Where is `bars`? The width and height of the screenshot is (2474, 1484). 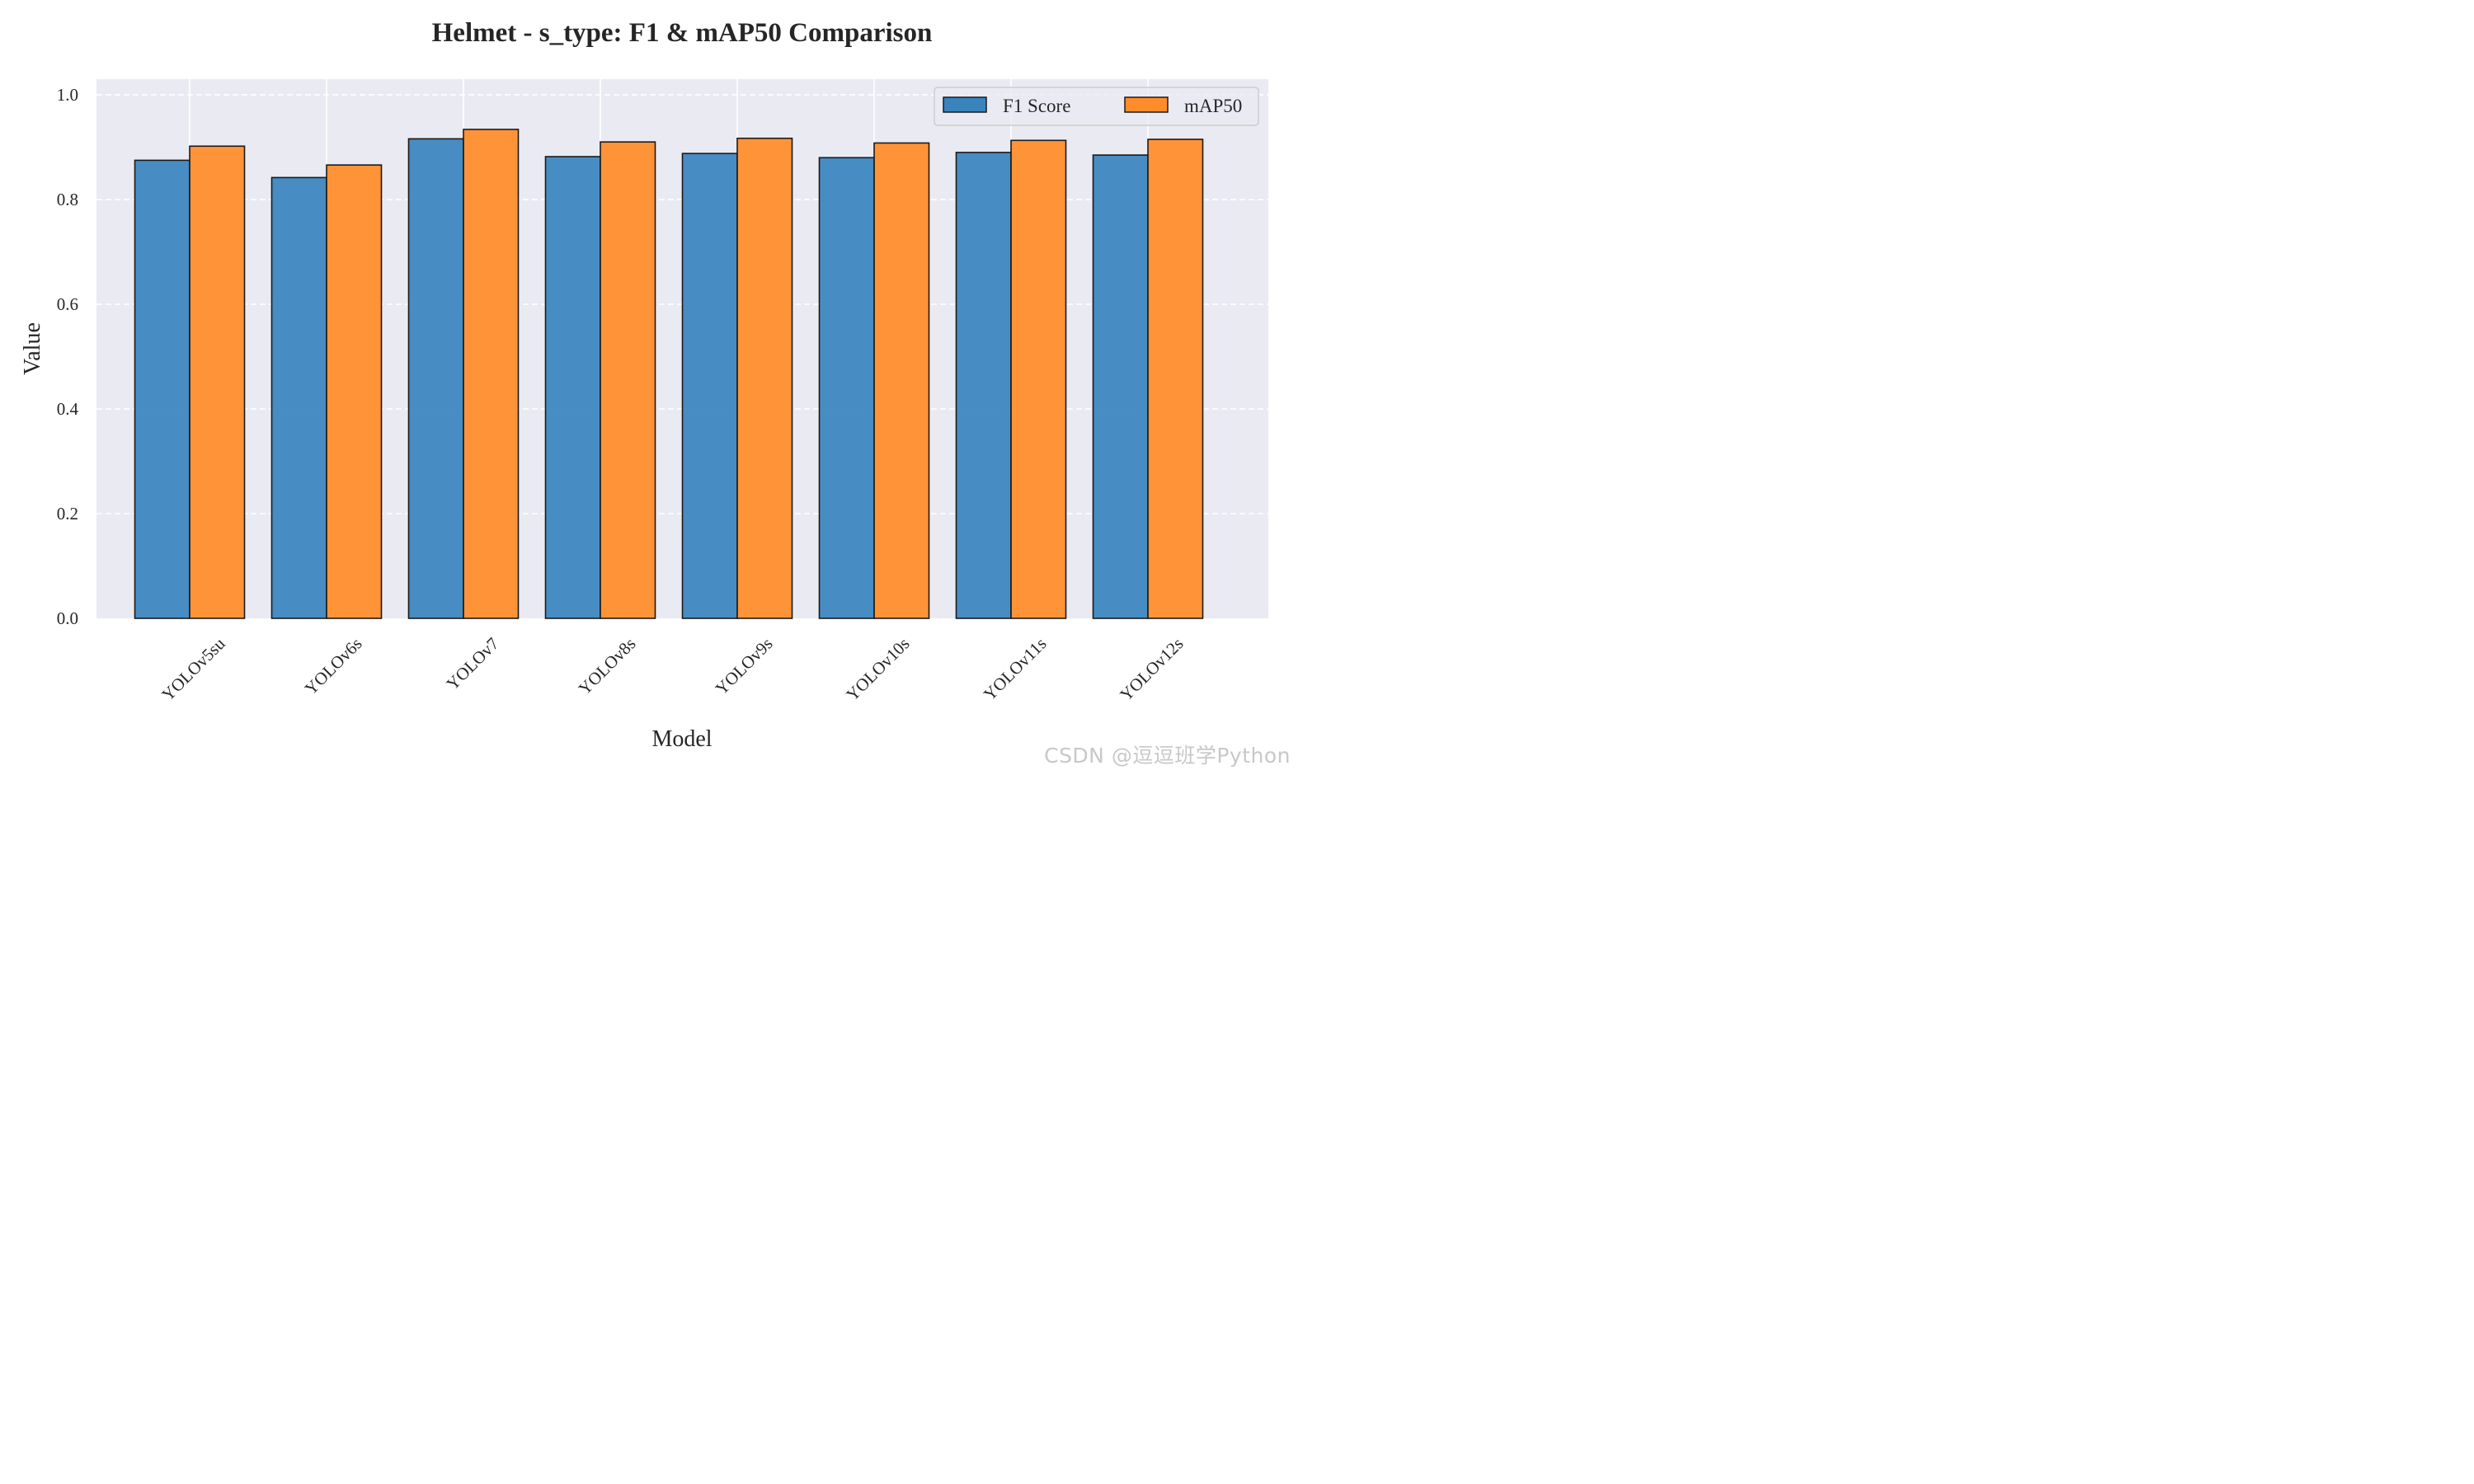
bars is located at coordinates (669, 374).